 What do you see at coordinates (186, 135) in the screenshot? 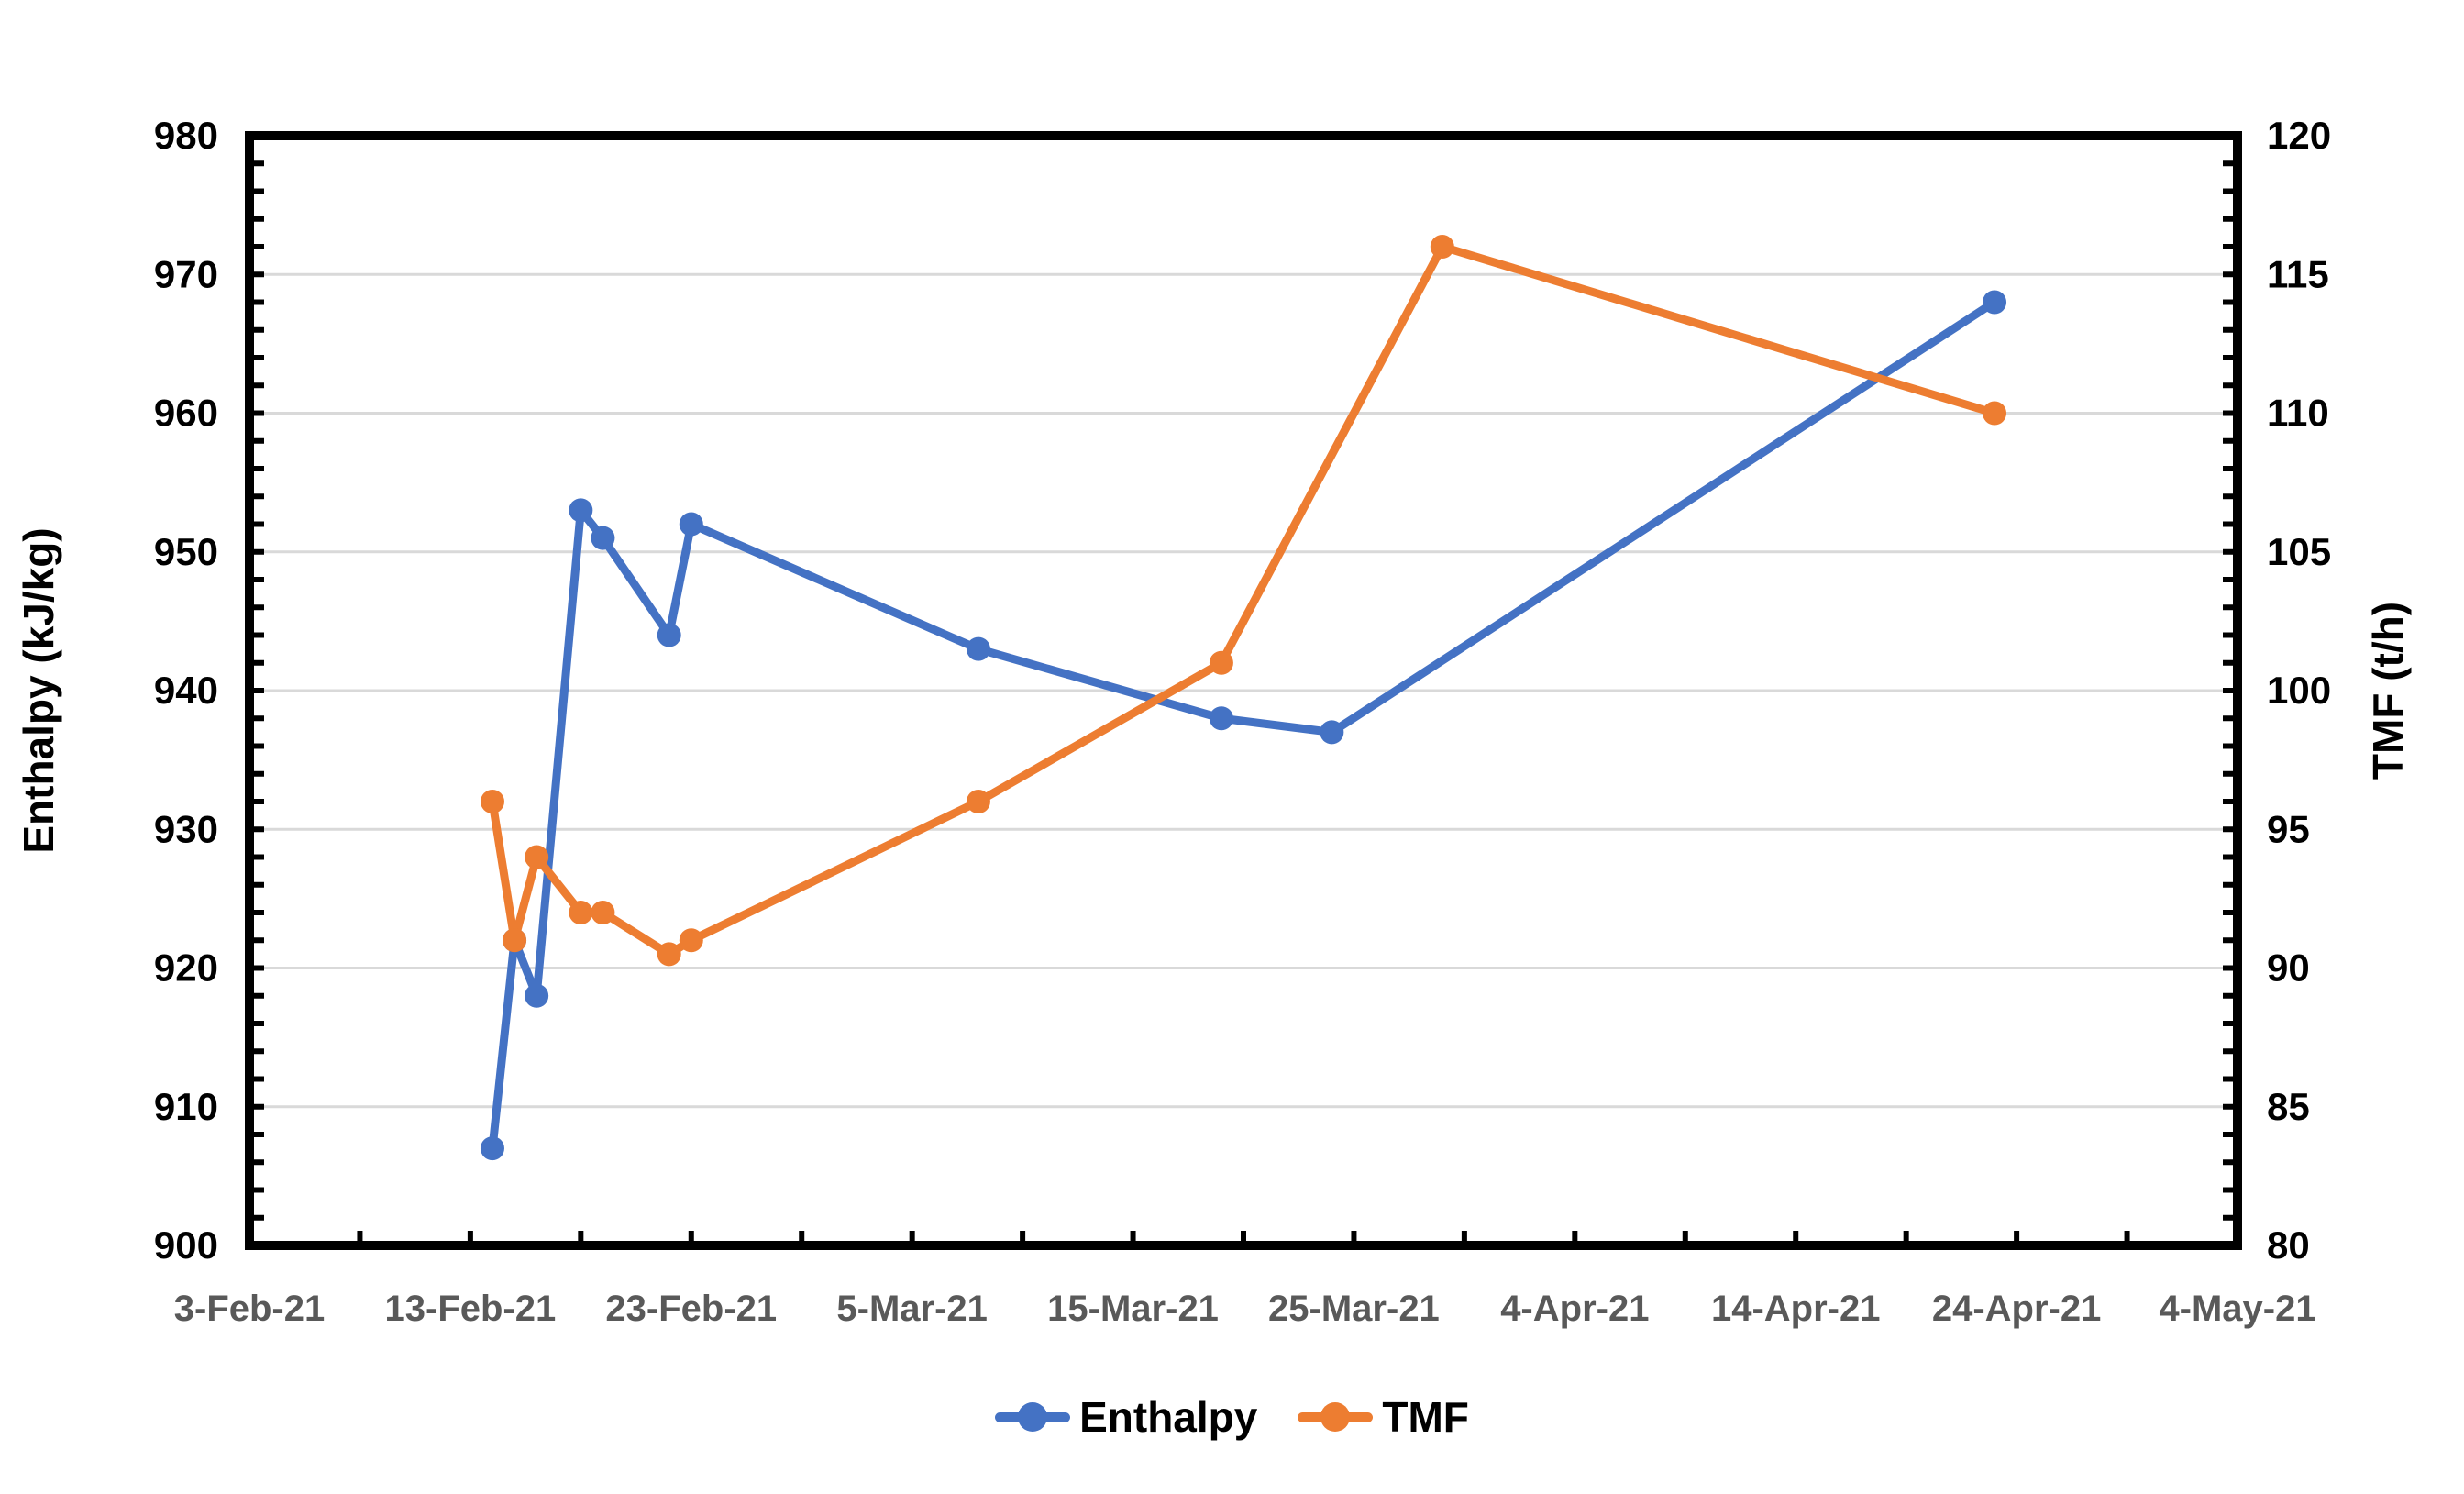
I see `left-axis-label: 980` at bounding box center [186, 135].